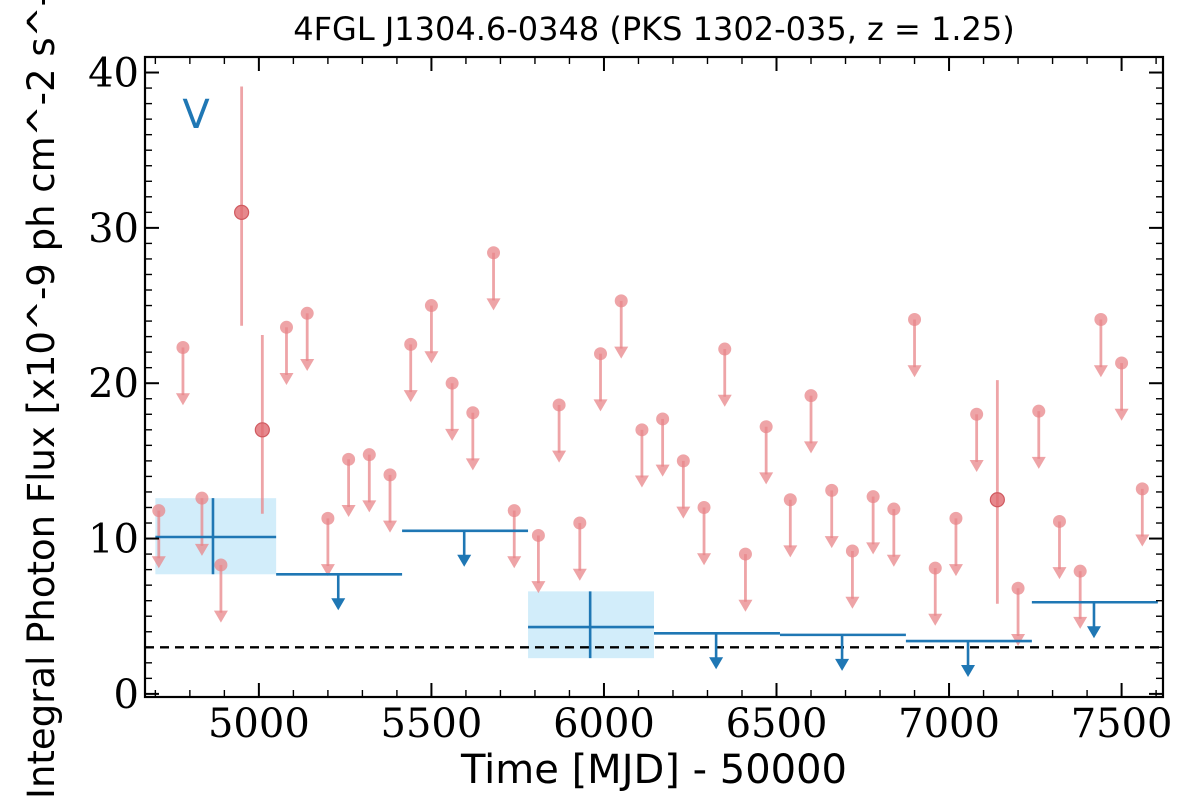 This screenshot has height=800, width=1200. Describe the element at coordinates (653, 770) in the screenshot. I see `x-axis-label: Time [MJD] - 50000` at that location.